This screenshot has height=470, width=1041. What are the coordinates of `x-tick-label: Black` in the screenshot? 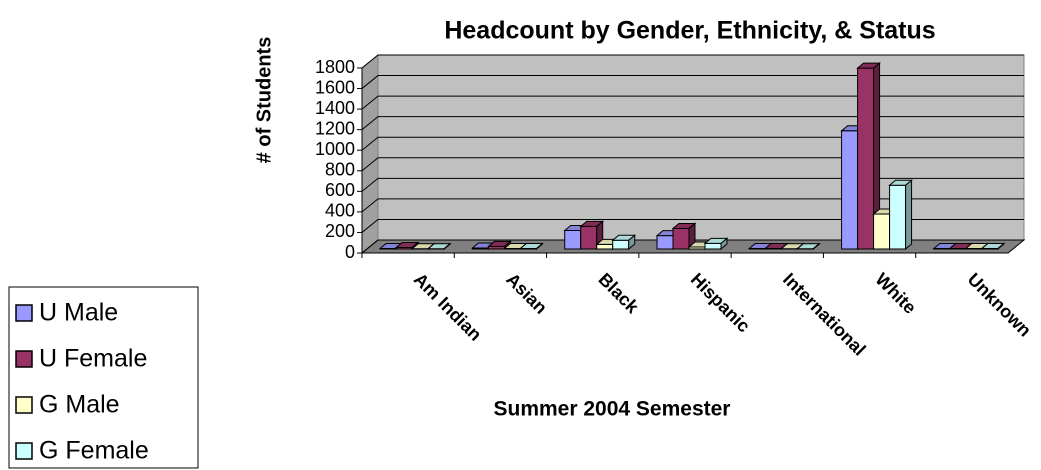 It's located at (619, 293).